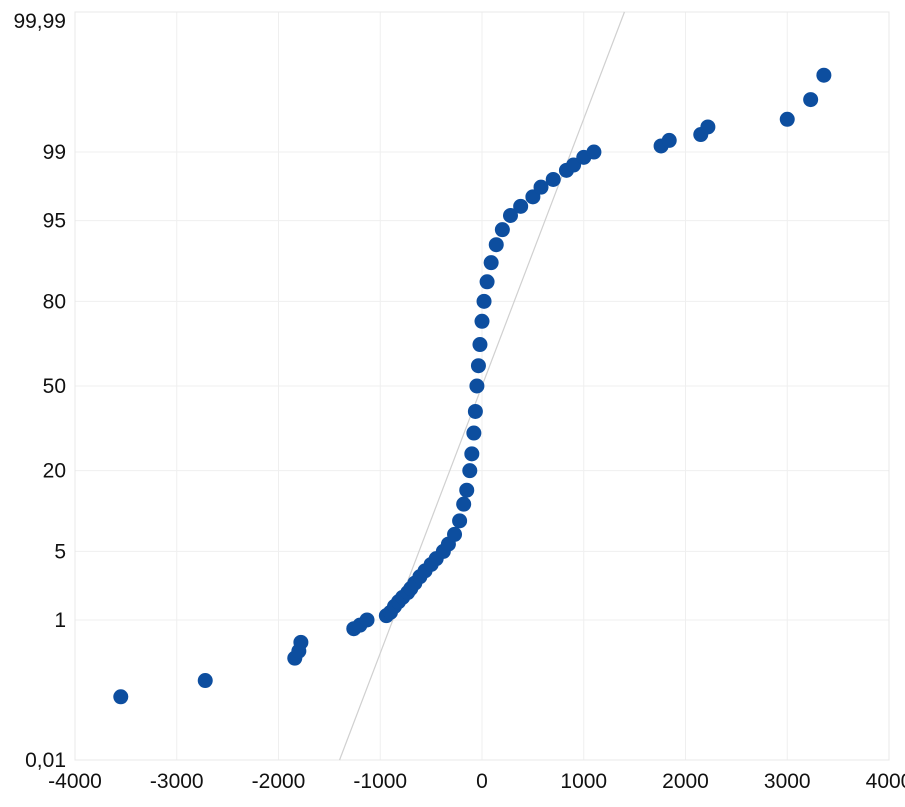  I want to click on y-tick-label: 1, so click(60, 620).